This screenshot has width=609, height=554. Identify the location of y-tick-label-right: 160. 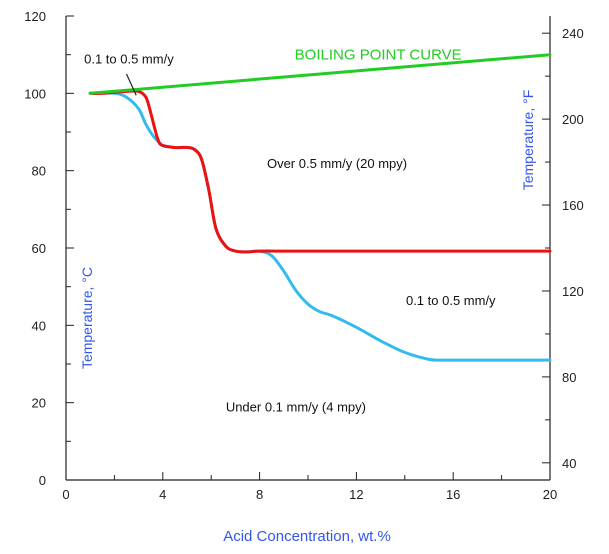
(573, 205).